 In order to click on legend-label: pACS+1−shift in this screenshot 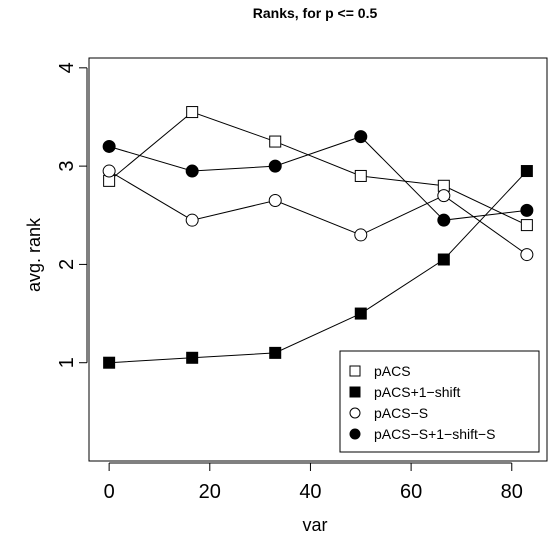, I will do `click(417, 392)`.